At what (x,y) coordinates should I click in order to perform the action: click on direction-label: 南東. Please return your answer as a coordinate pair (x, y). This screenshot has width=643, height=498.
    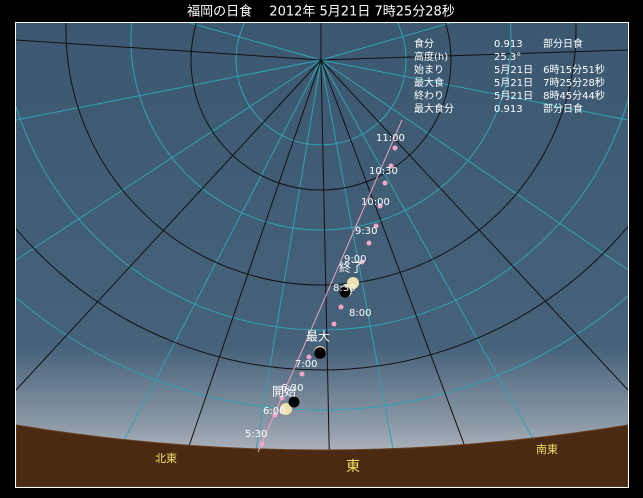
    Looking at the image, I should click on (547, 449).